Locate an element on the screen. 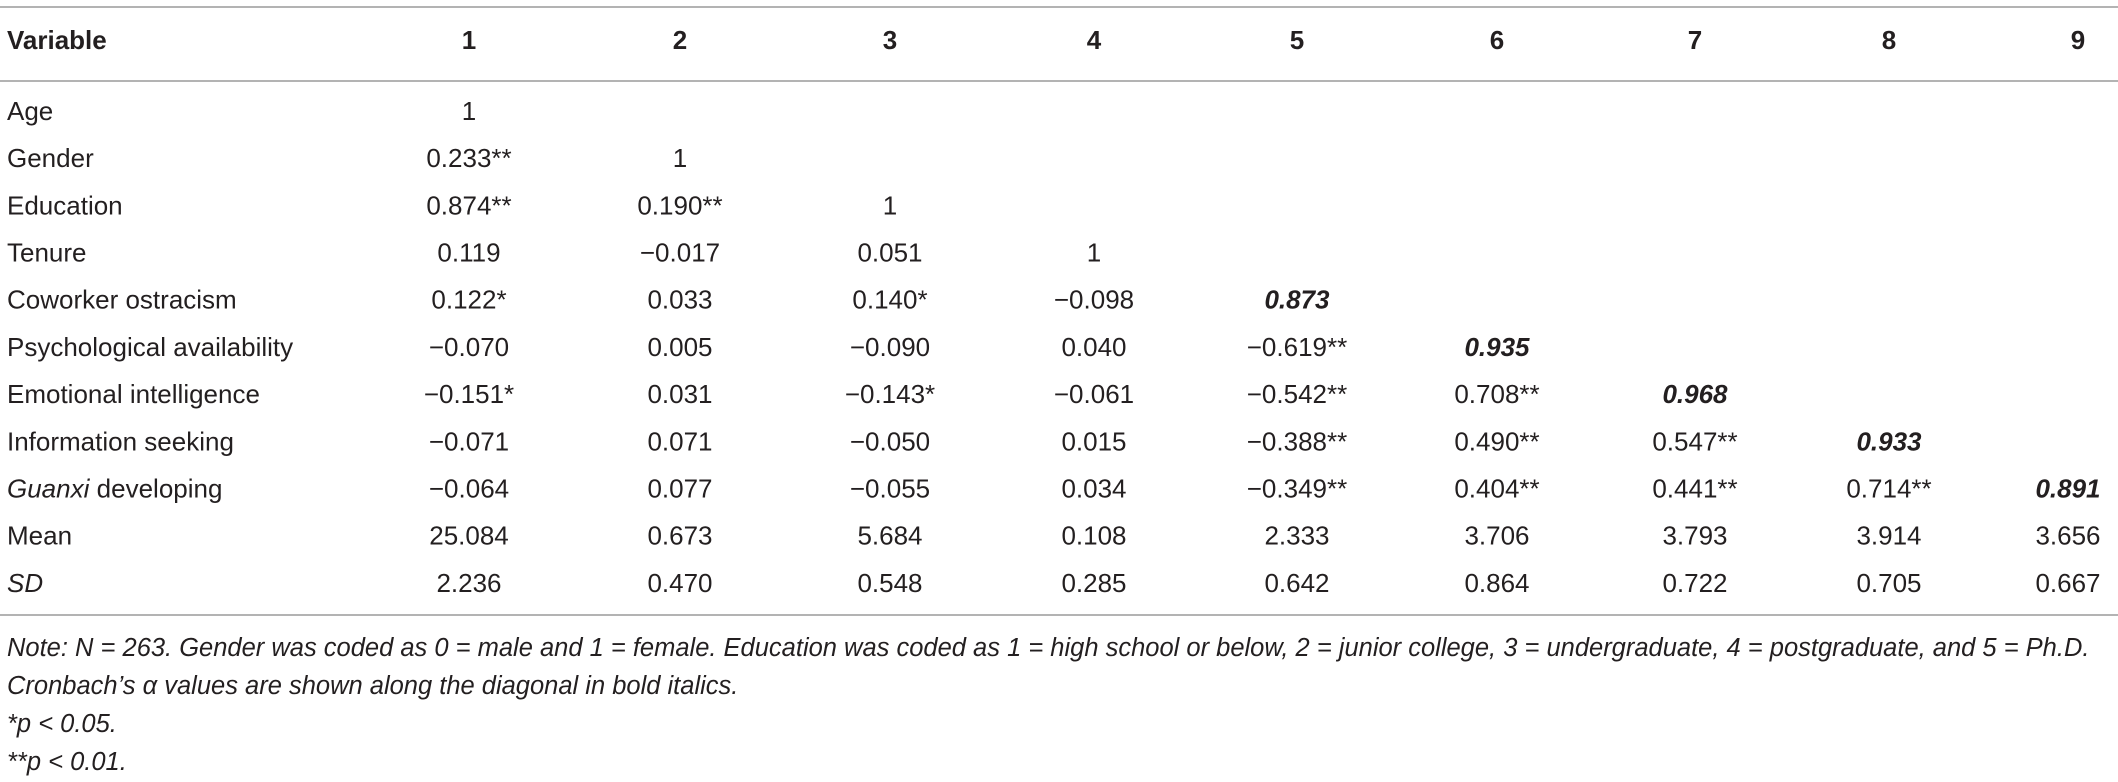 The width and height of the screenshot is (2118, 782). row-label: Tenure is located at coordinates (47, 252).